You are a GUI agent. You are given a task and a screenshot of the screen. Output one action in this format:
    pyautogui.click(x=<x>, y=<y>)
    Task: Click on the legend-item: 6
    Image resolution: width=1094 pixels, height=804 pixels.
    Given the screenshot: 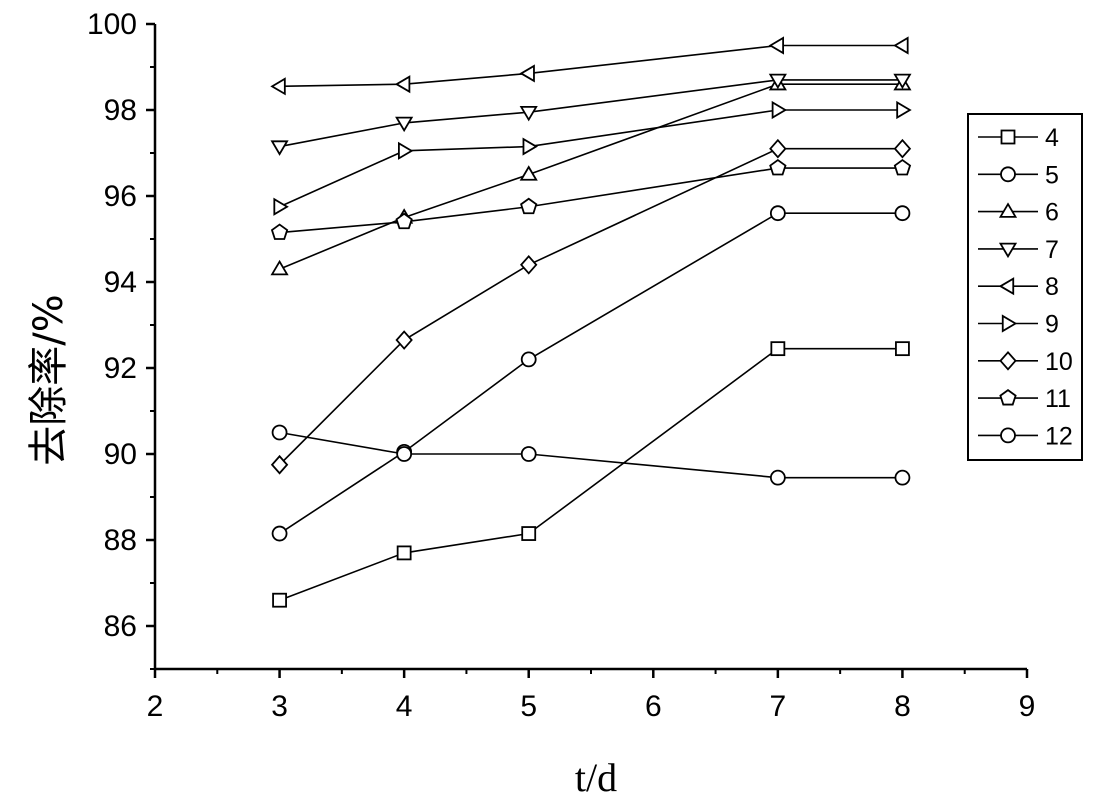 What is the action you would take?
    pyautogui.click(x=1018, y=213)
    